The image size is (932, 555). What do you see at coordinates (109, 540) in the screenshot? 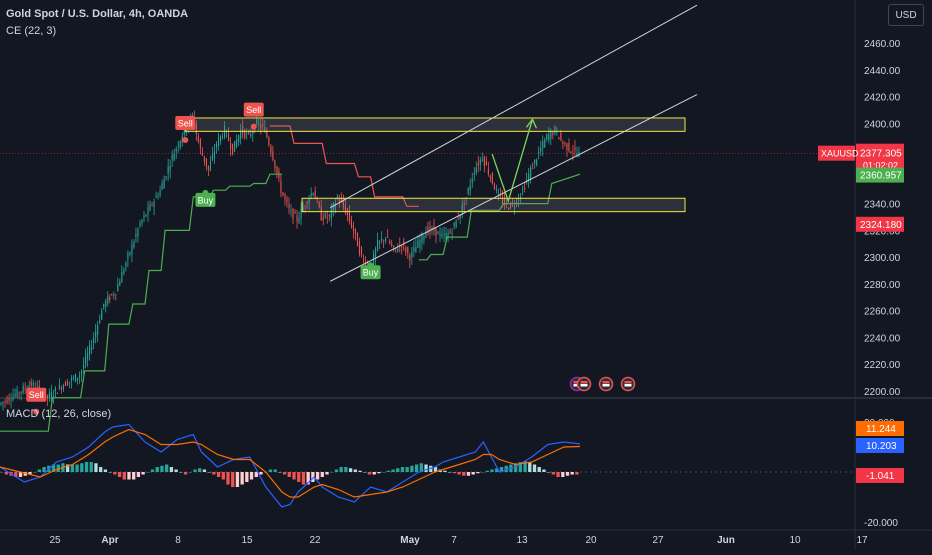
I see `time-axis-tick: Apr` at bounding box center [109, 540].